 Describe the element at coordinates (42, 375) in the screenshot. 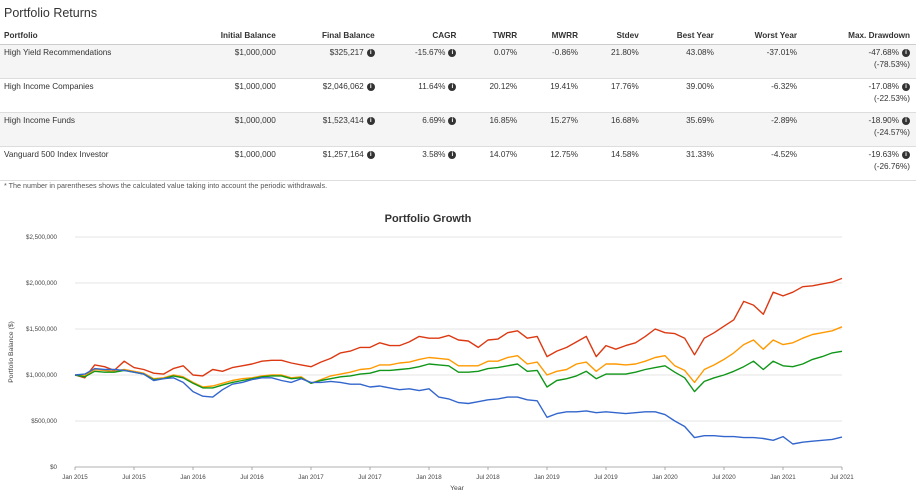

I see `y-tick-label: $1,000,000` at that location.